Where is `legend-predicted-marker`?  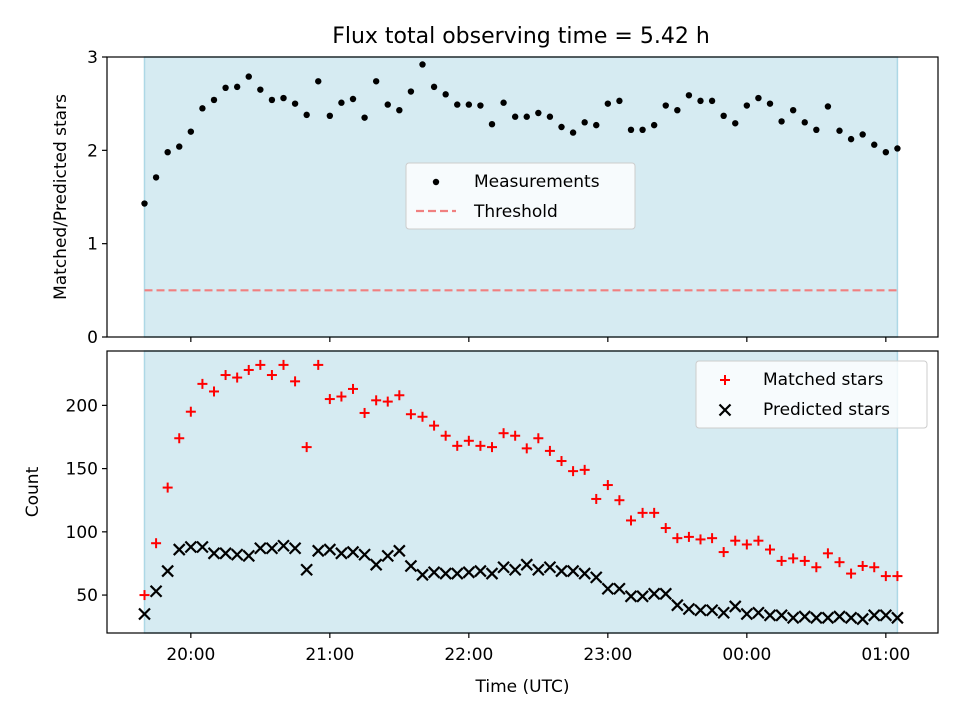 legend-predicted-marker is located at coordinates (725, 410).